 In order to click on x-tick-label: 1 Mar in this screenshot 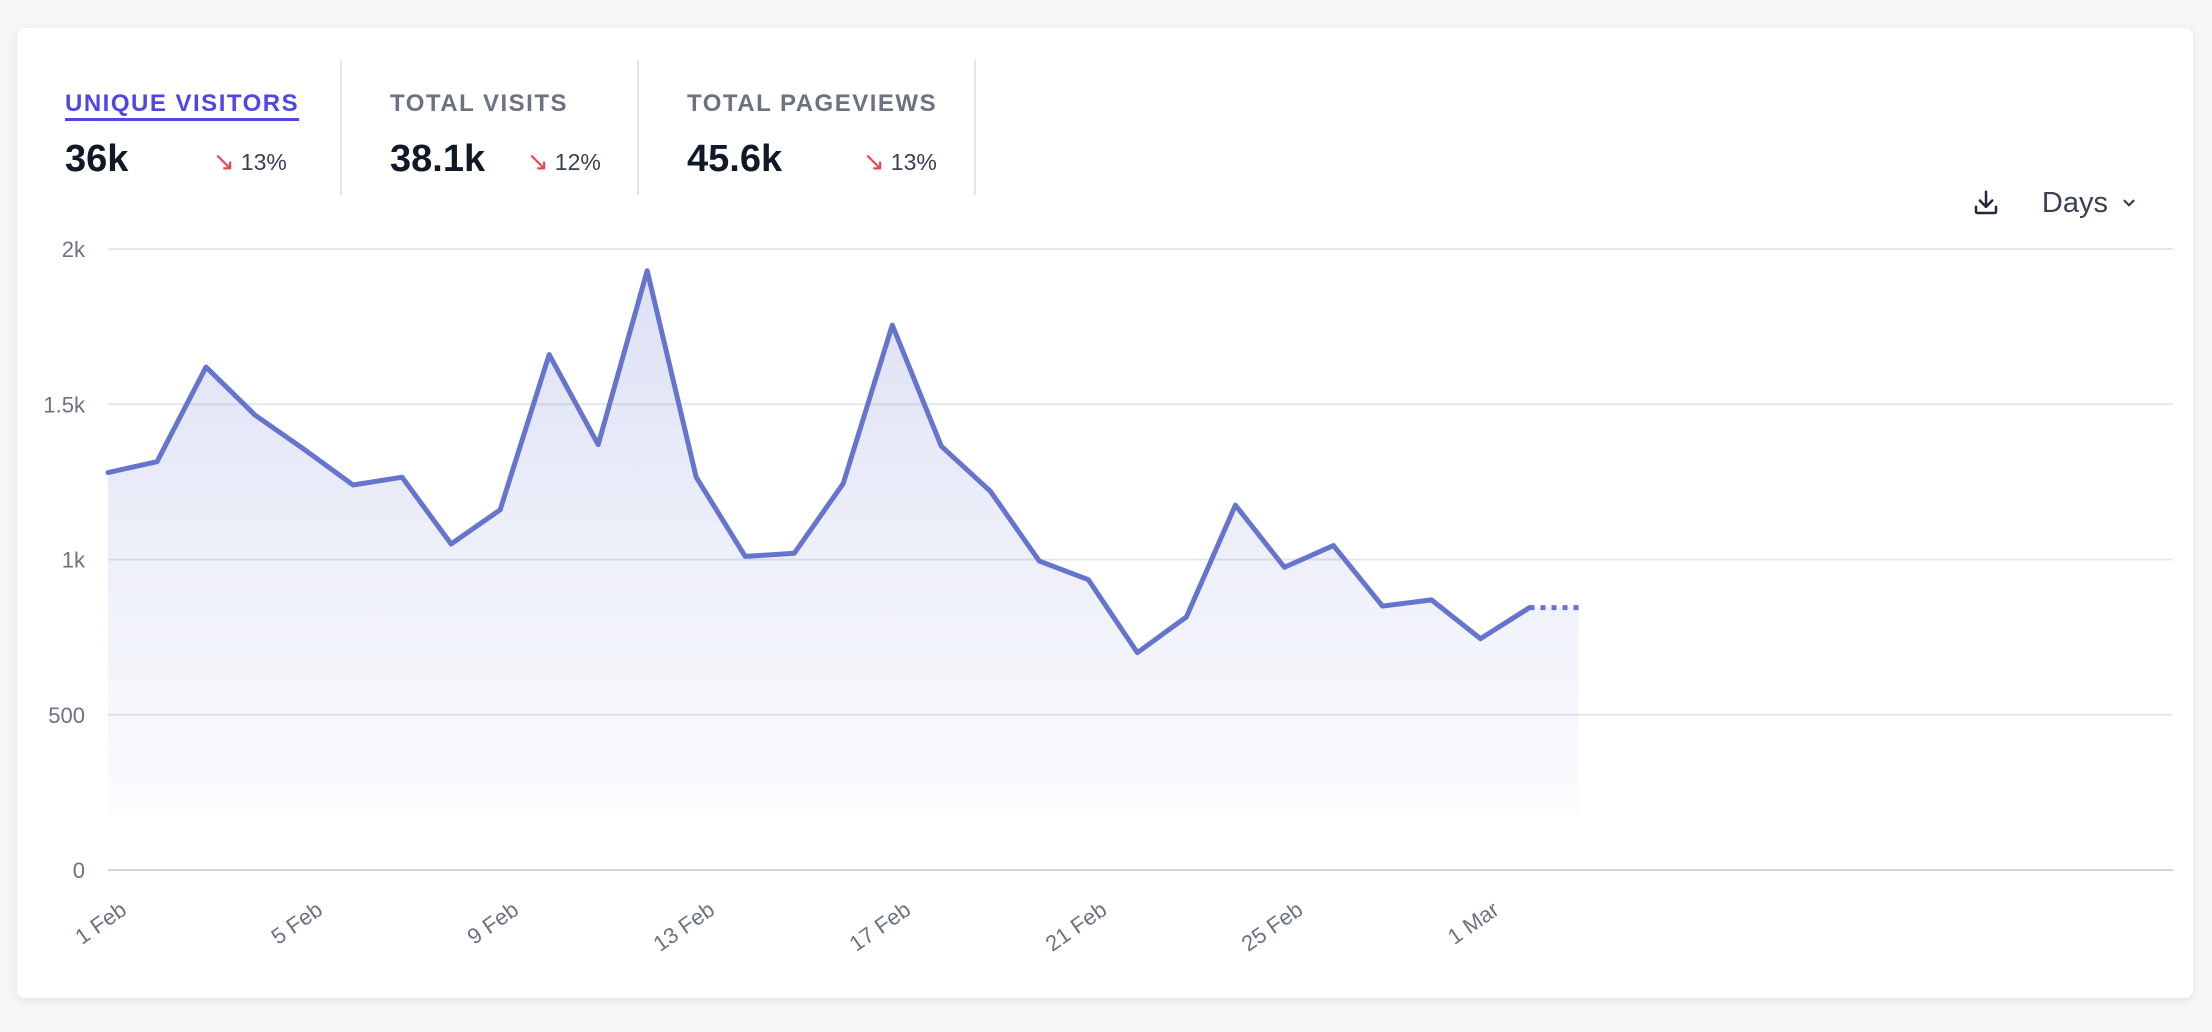, I will do `click(1473, 923)`.